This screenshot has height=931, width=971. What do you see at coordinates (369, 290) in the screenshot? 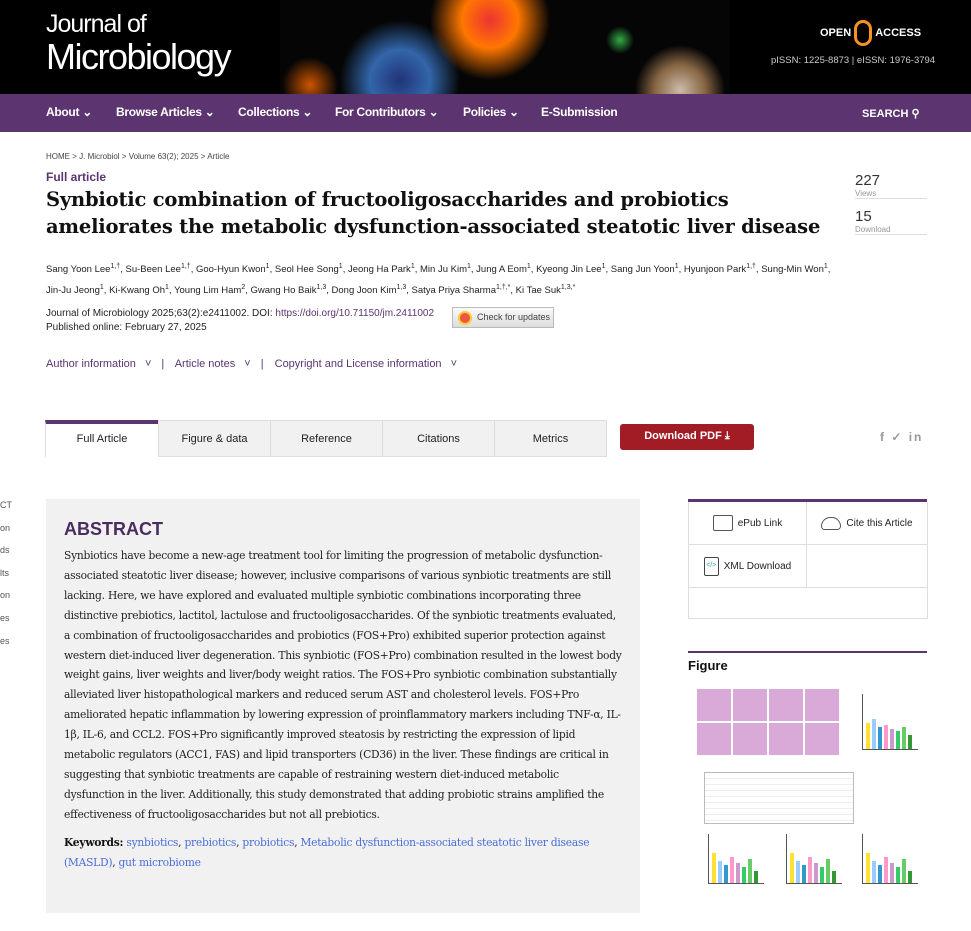
I see `author-name: Dong Joon Kim1,3` at bounding box center [369, 290].